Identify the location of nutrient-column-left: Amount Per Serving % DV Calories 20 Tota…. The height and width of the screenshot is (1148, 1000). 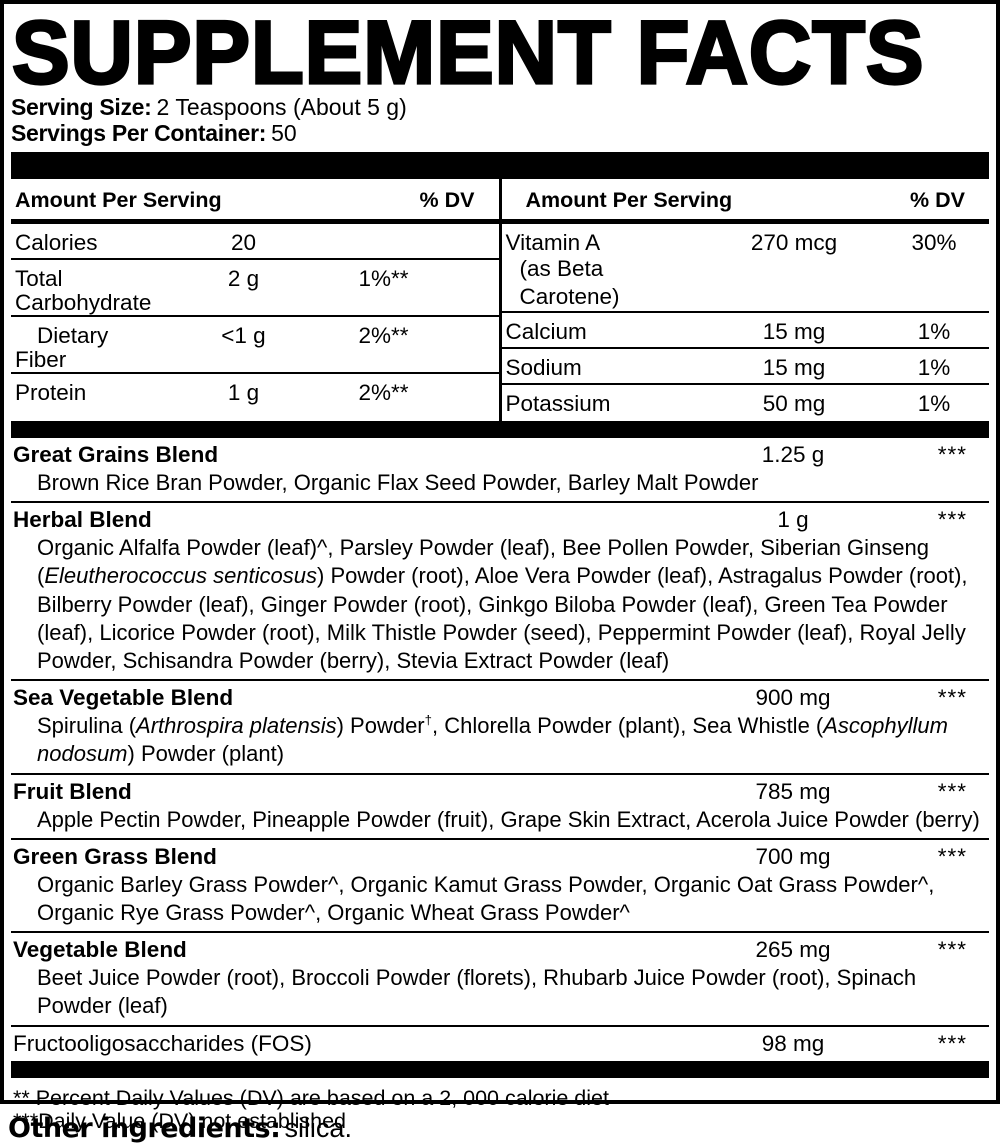
(255, 300).